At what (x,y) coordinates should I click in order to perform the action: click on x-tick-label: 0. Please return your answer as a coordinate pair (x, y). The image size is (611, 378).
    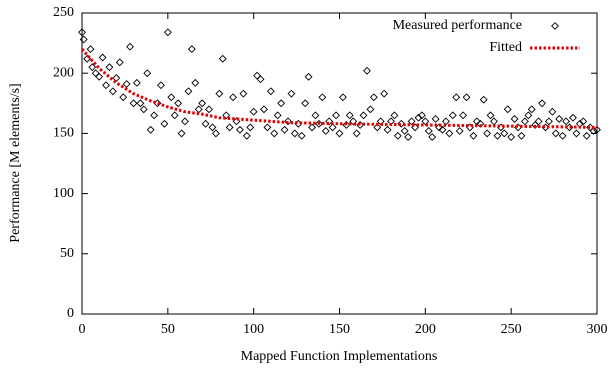
    Looking at the image, I should click on (82, 329).